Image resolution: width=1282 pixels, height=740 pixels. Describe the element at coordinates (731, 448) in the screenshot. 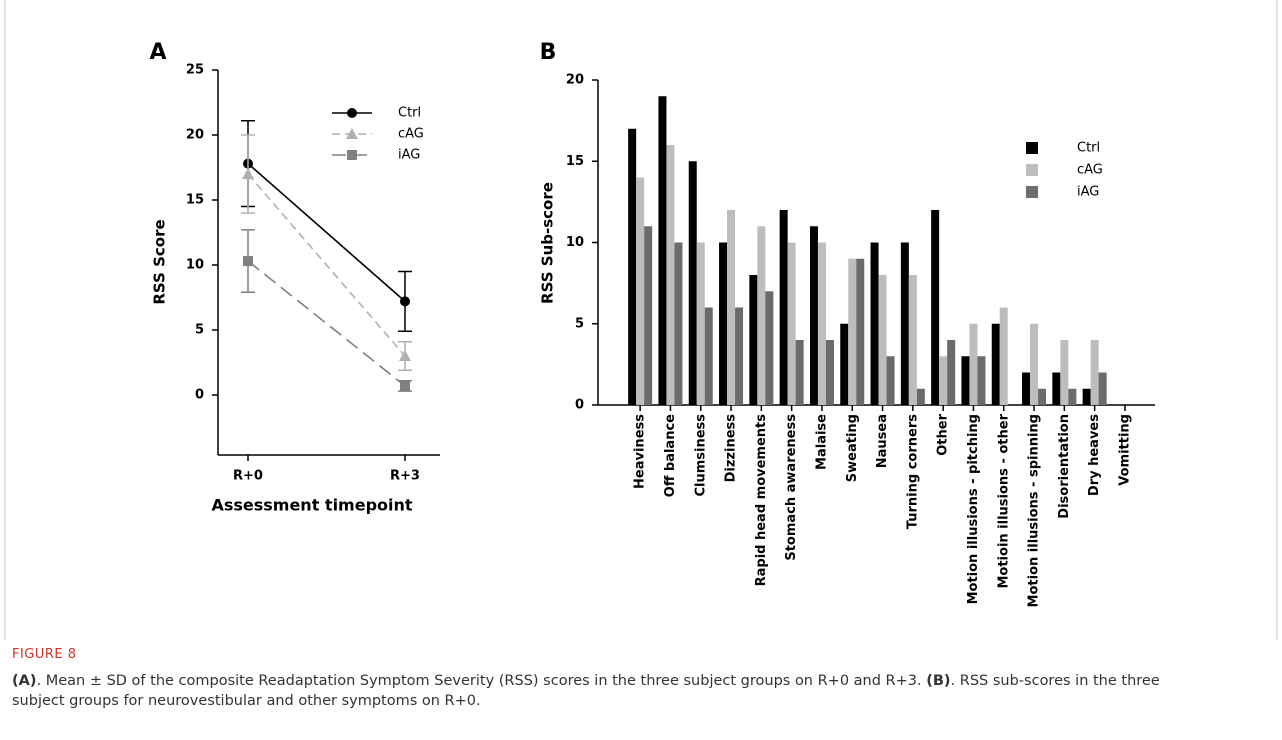

I see `x-tick-label: Dizziness` at that location.